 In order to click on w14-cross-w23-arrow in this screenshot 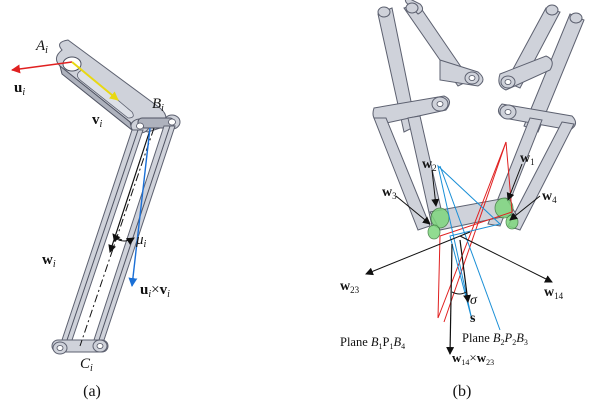, I will do `click(450, 299)`.